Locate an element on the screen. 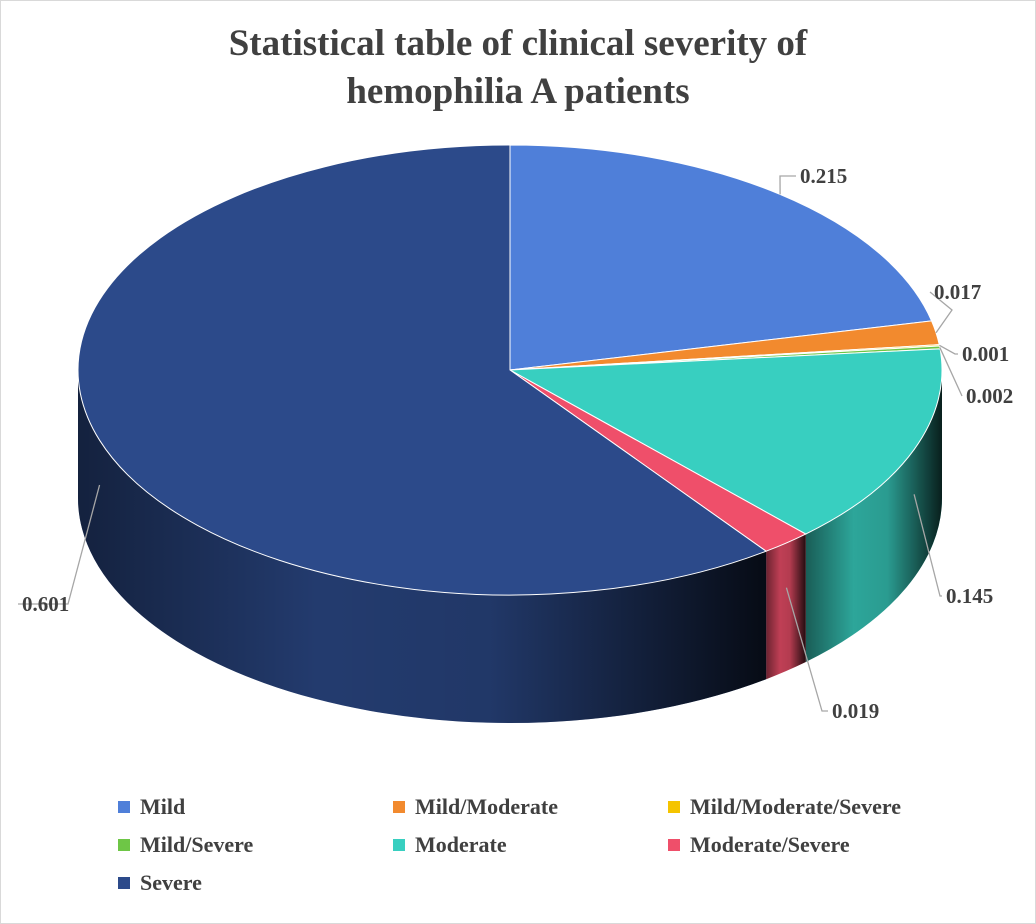 The image size is (1036, 924). data-label-moderate: 0.145 is located at coordinates (969, 596).